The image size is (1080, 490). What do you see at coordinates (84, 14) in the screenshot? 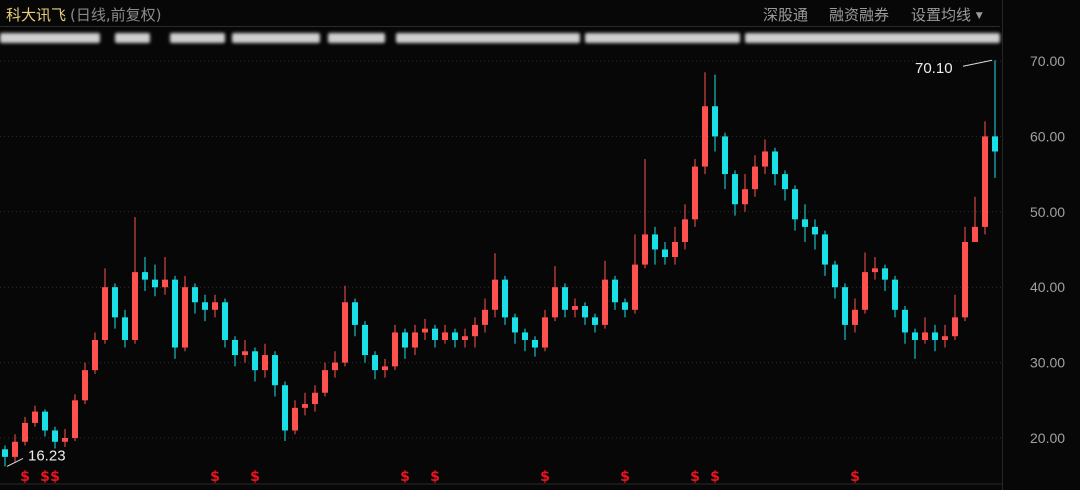
I see `stock-title: 科大讯飞 (日线,前复权)` at bounding box center [84, 14].